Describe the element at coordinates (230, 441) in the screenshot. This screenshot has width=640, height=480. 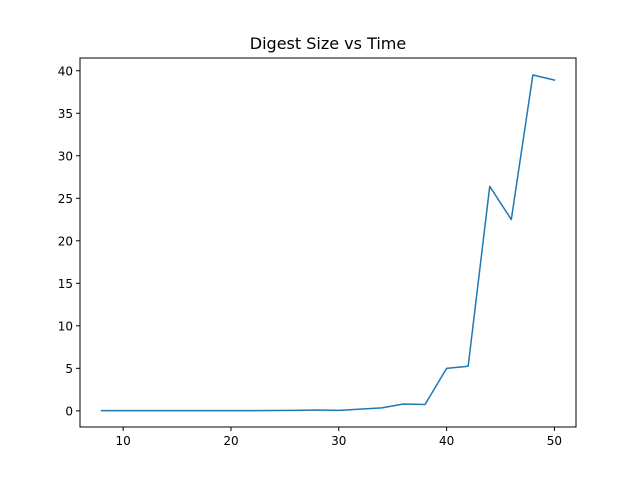
I see `x-tick-label: 20` at that location.